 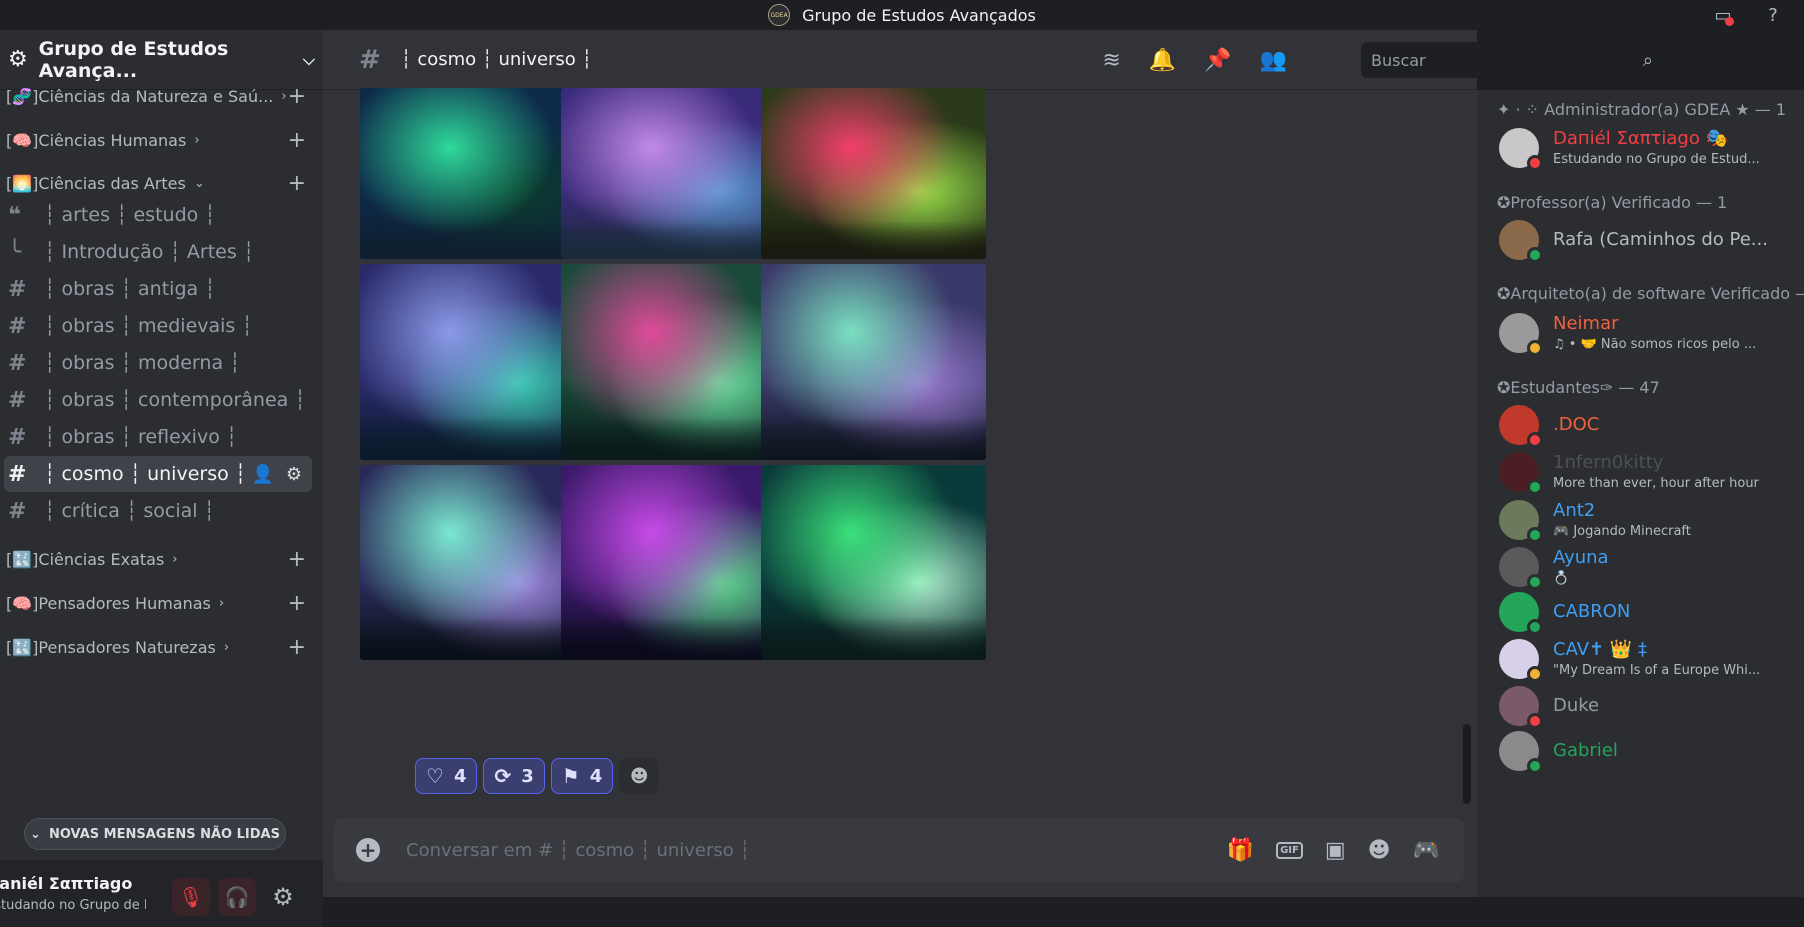 I want to click on server-header: ⚙ Grupo de Estudos Avança... ⌵, so click(x=161, y=60).